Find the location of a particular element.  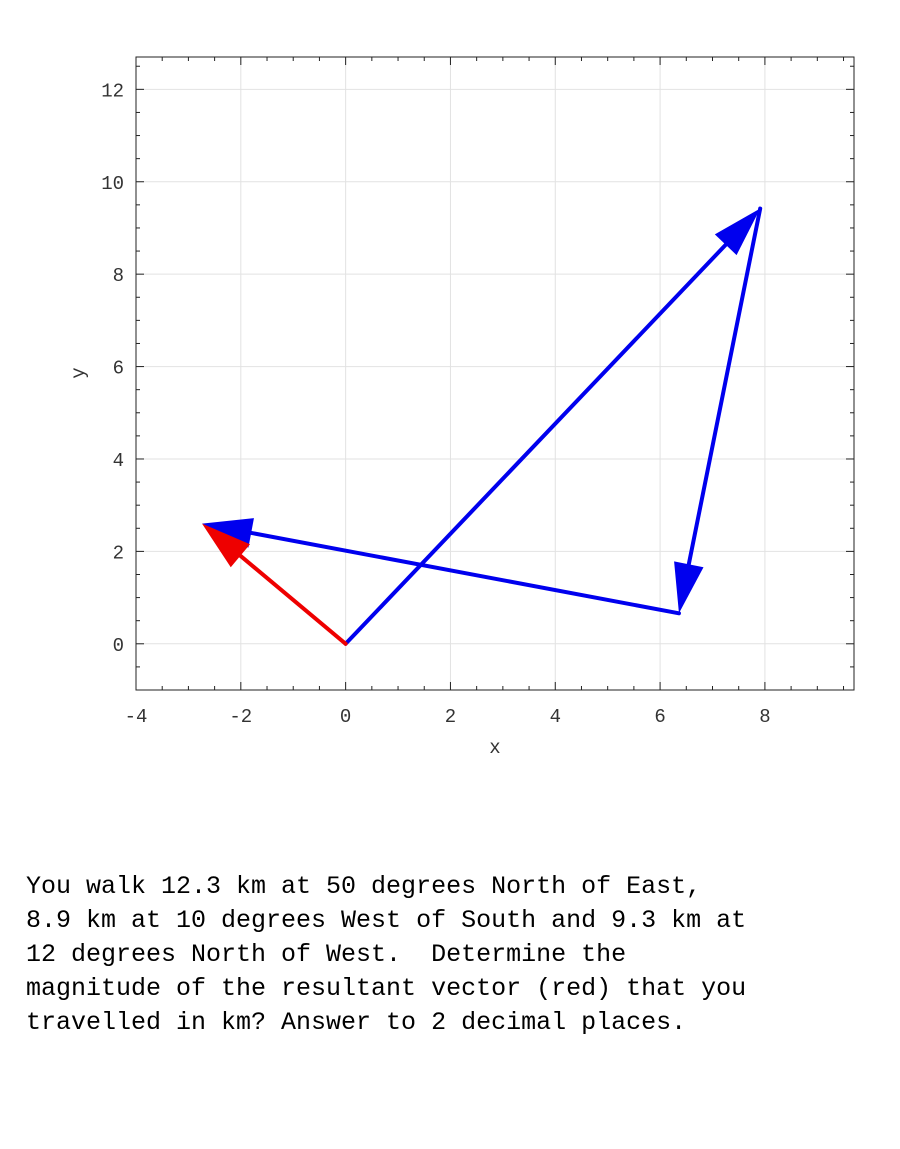

x-tick-label: 8 is located at coordinates (764, 717).